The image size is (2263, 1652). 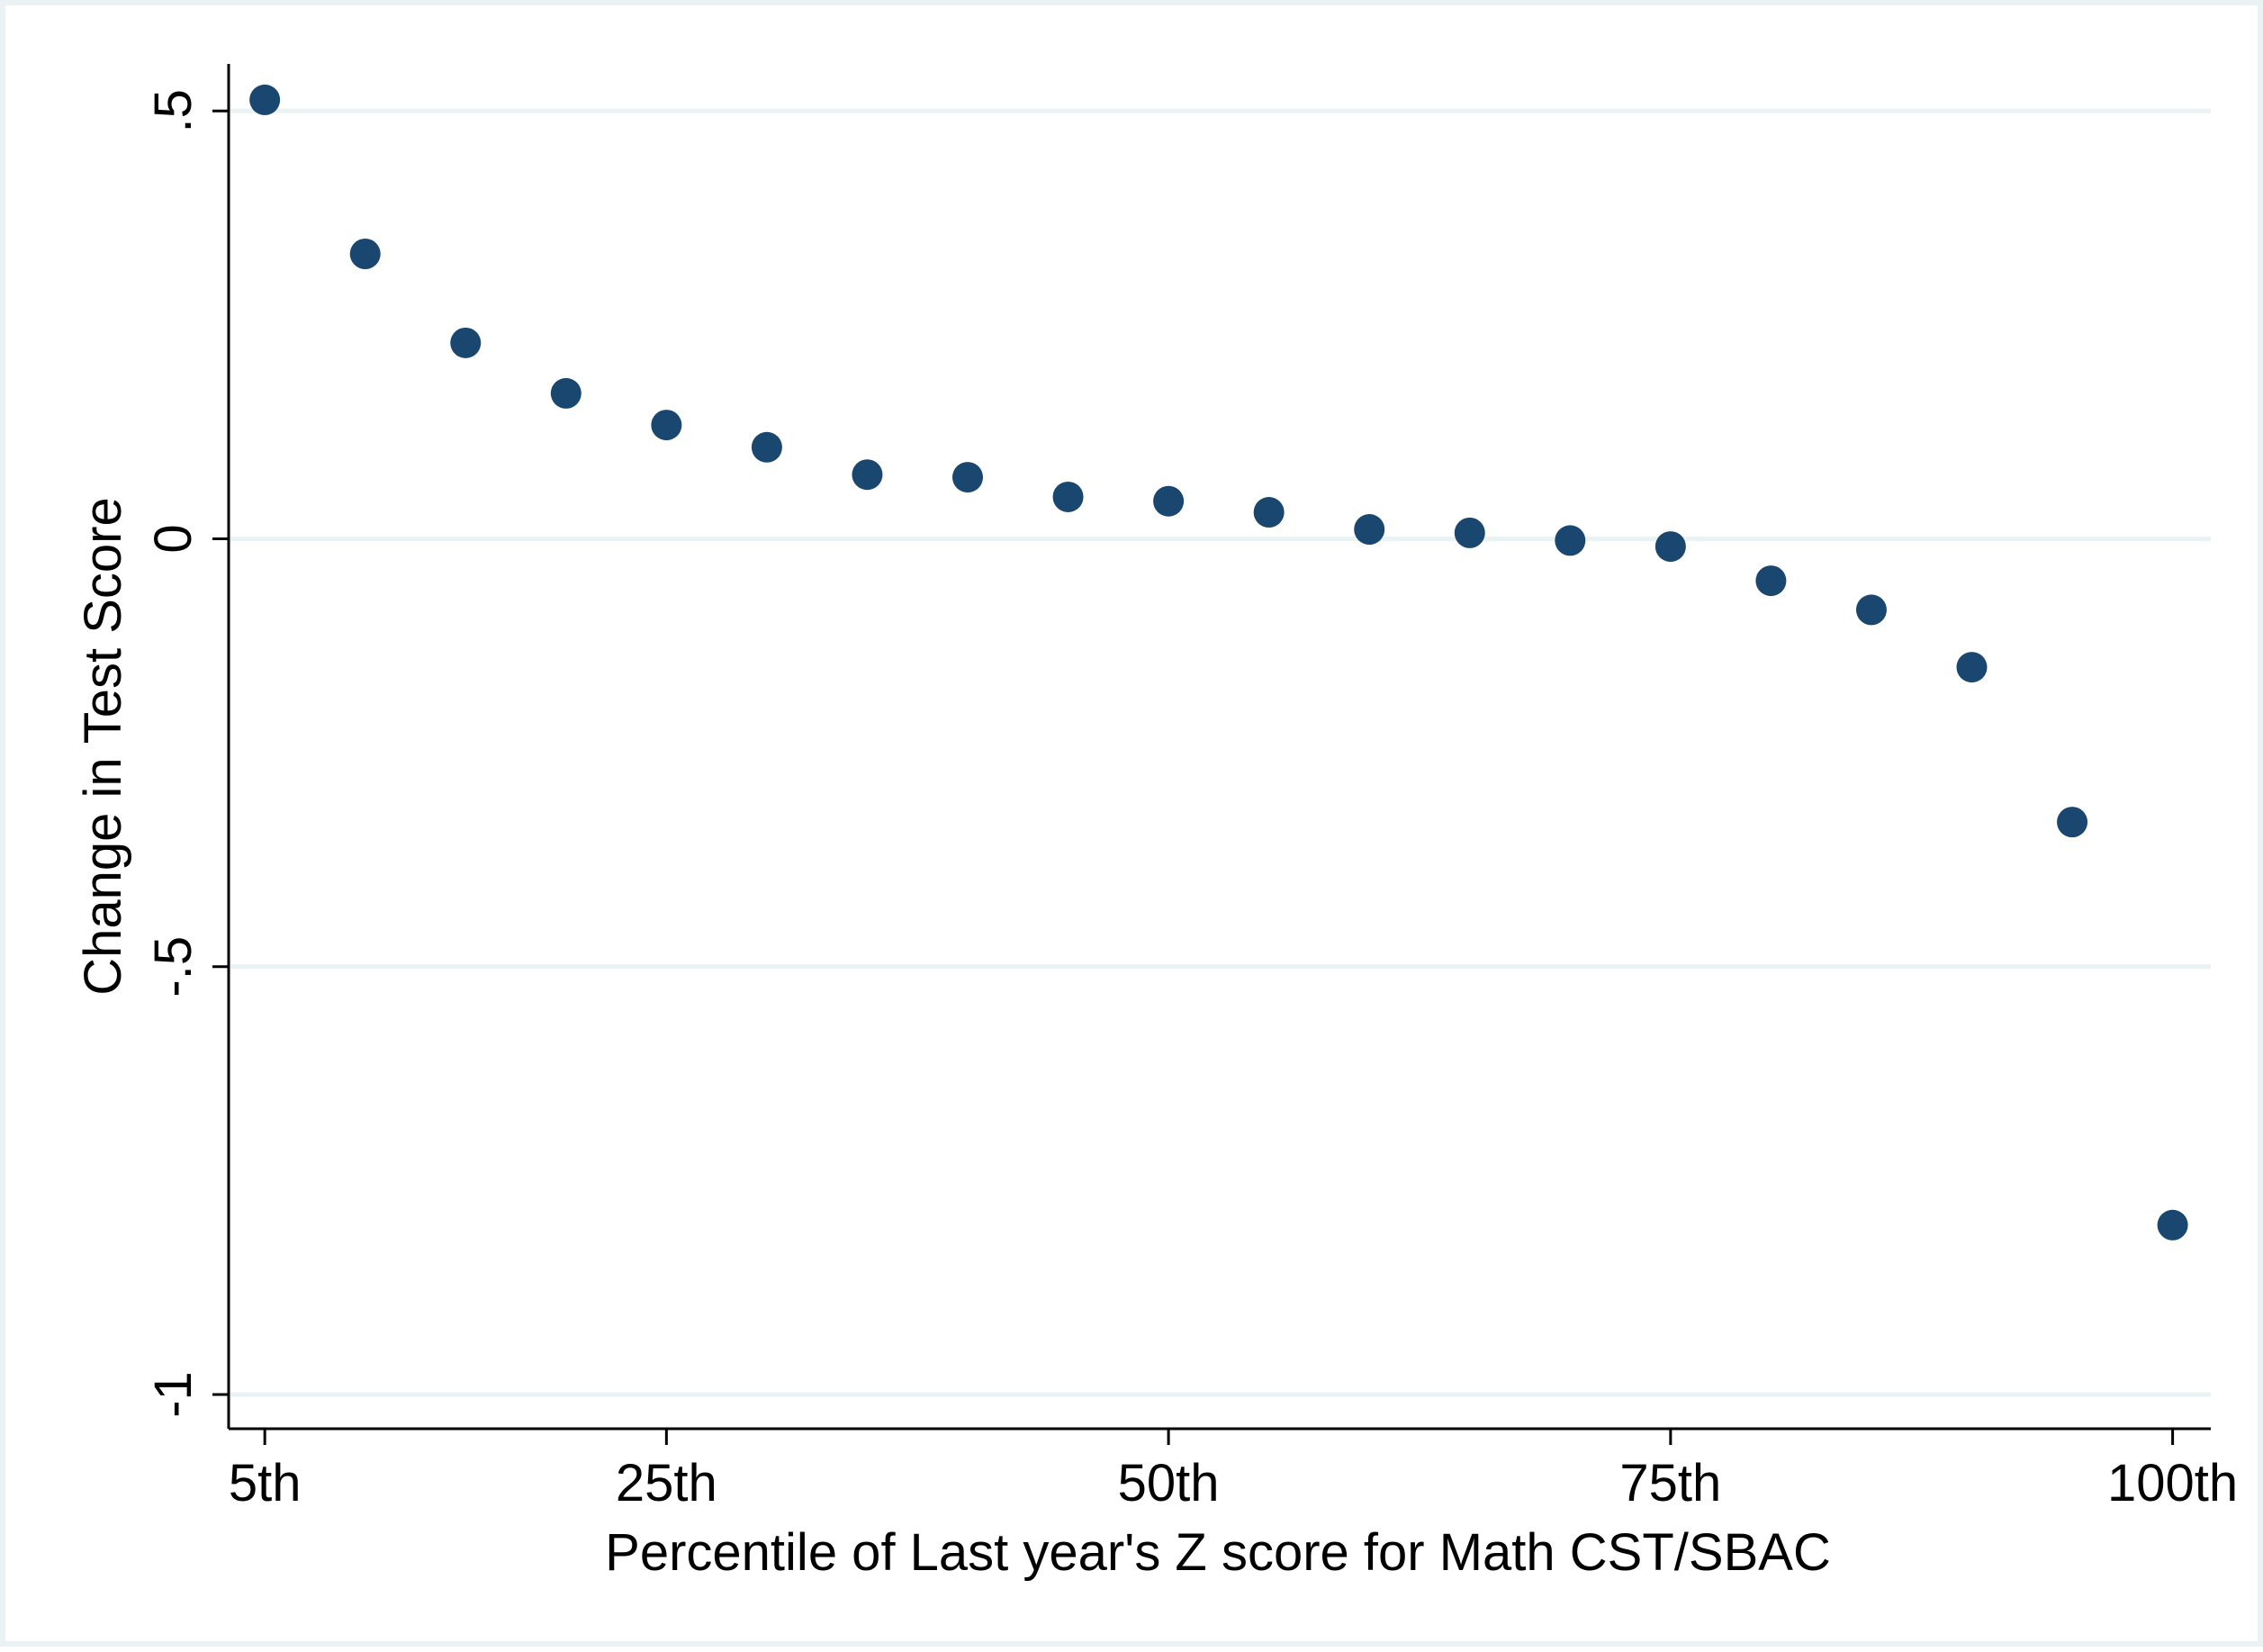 What do you see at coordinates (265, 1483) in the screenshot?
I see `x-tick-label: 5th` at bounding box center [265, 1483].